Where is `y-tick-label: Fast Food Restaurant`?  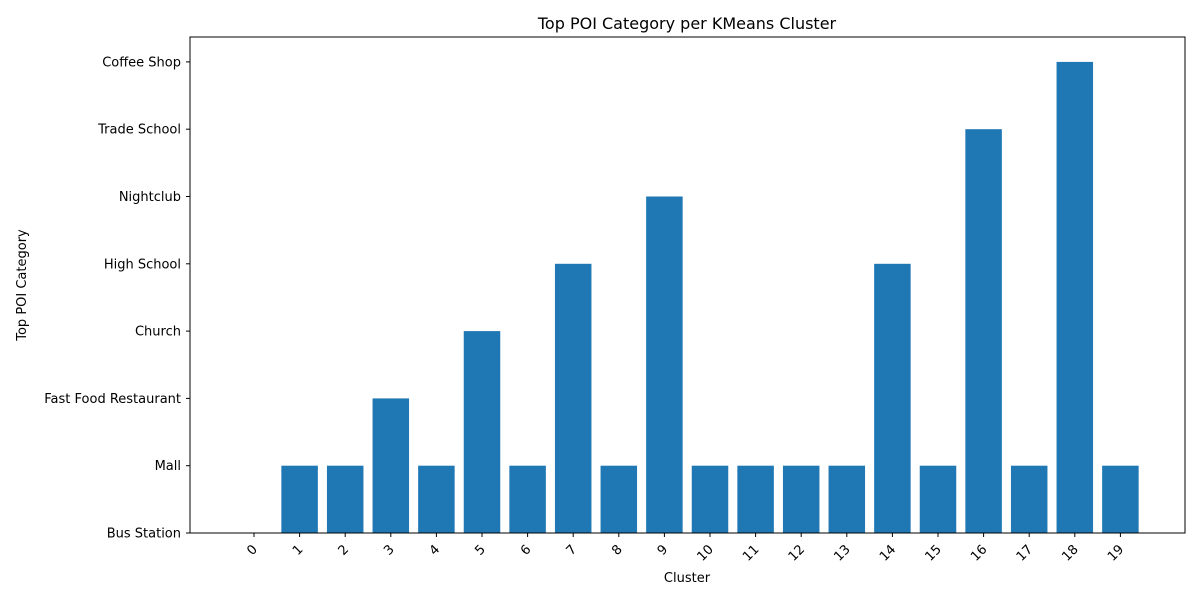 y-tick-label: Fast Food Restaurant is located at coordinates (112, 399).